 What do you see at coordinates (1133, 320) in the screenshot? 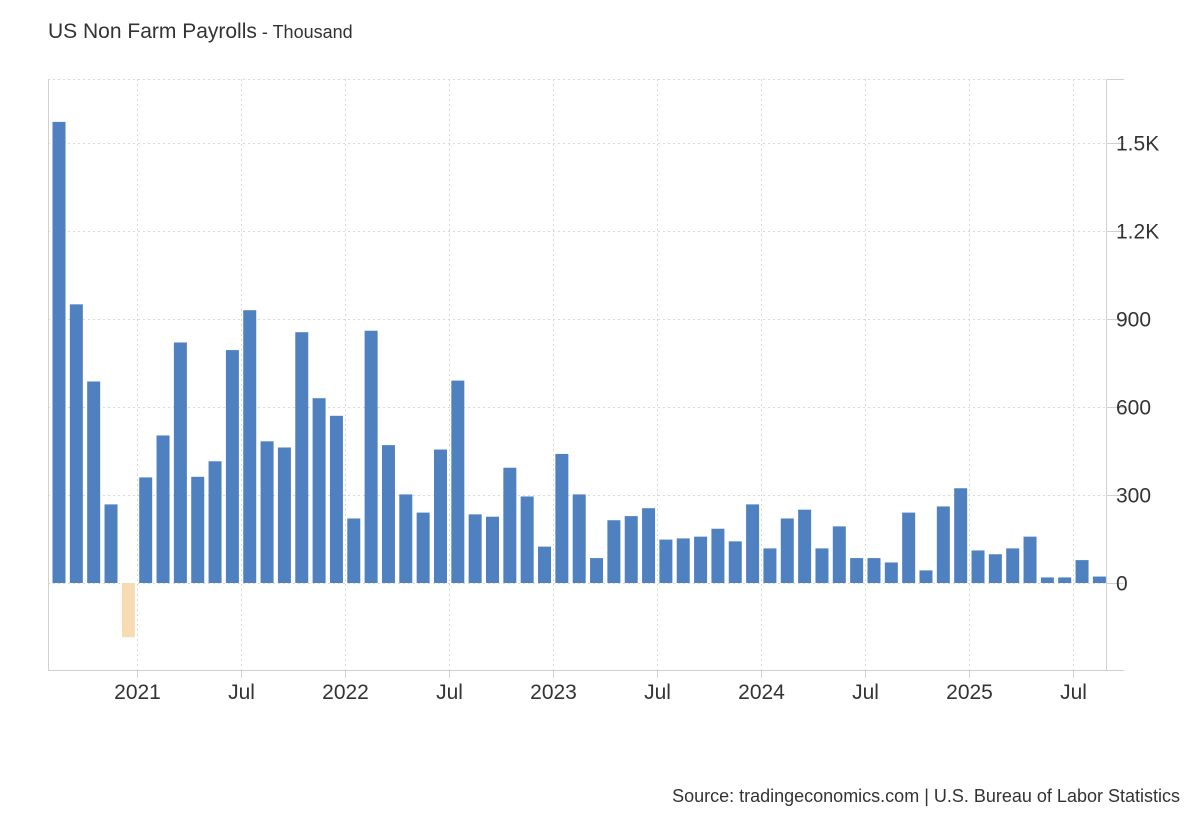
I see `y-tick-label: 900` at bounding box center [1133, 320].